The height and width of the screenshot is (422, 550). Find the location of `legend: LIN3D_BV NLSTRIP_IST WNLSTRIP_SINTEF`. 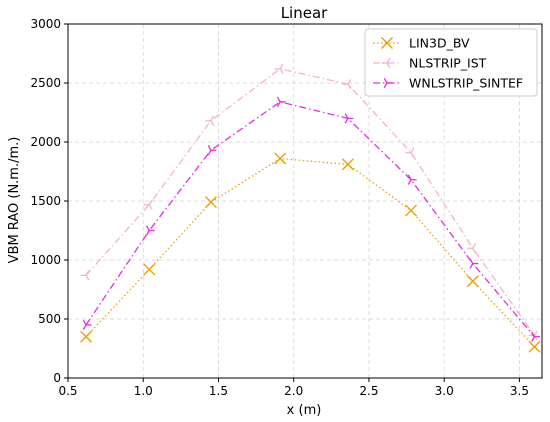

legend: LIN3D_BV NLSTRIP_IST WNLSTRIP_SINTEF is located at coordinates (451, 62).